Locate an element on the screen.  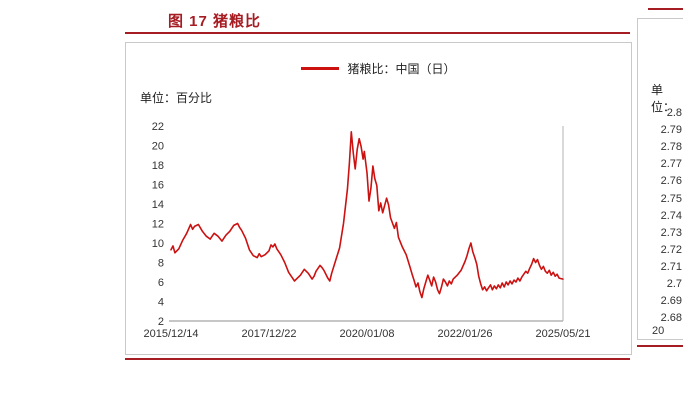
right-y-axis-tick-label: 2.75 is located at coordinates (671, 198).